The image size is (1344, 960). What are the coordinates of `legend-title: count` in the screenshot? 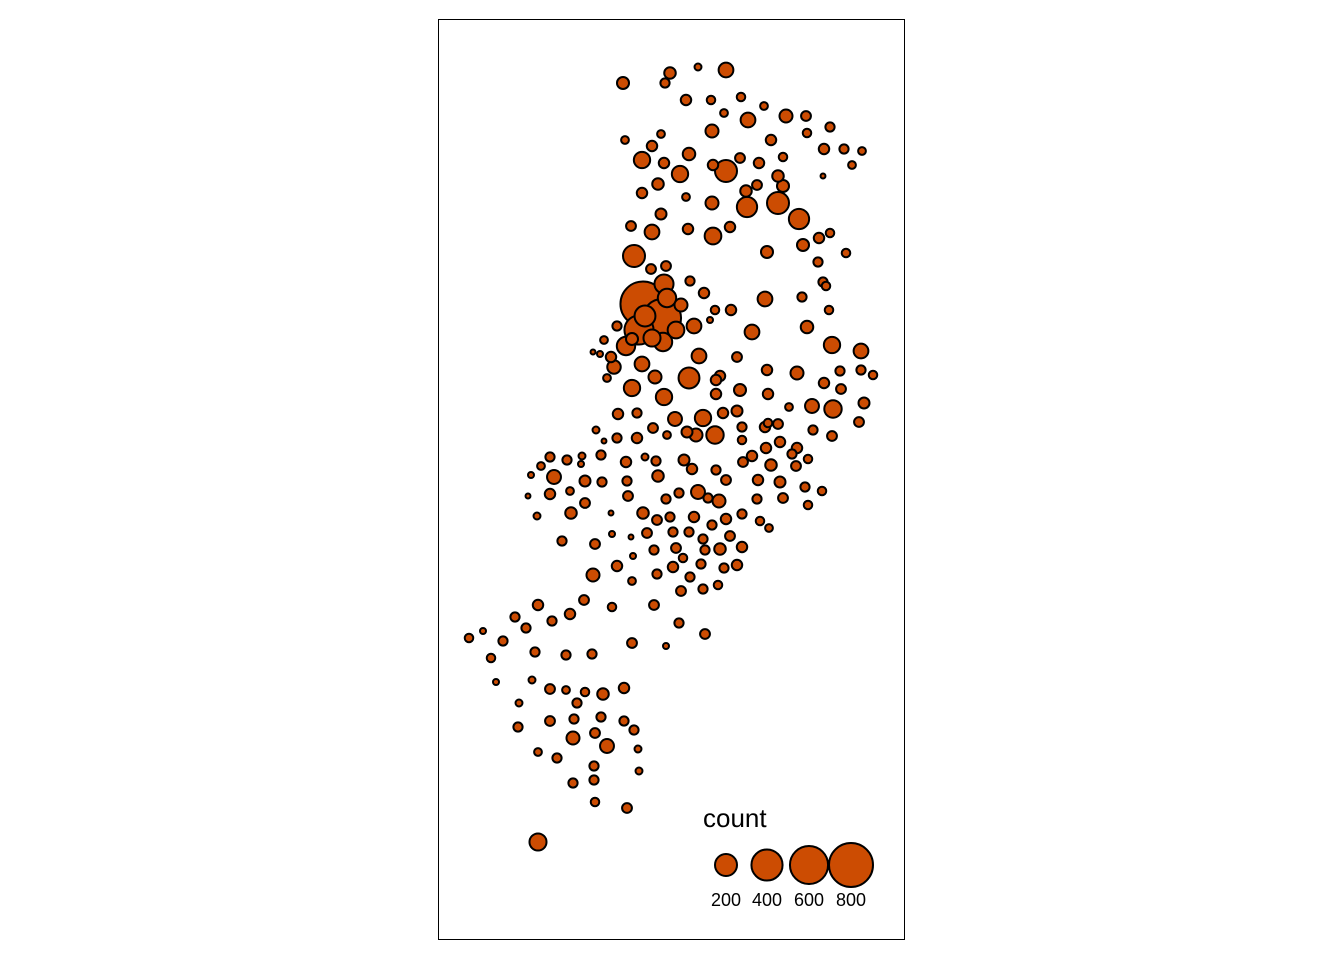 It's located at (735, 818).